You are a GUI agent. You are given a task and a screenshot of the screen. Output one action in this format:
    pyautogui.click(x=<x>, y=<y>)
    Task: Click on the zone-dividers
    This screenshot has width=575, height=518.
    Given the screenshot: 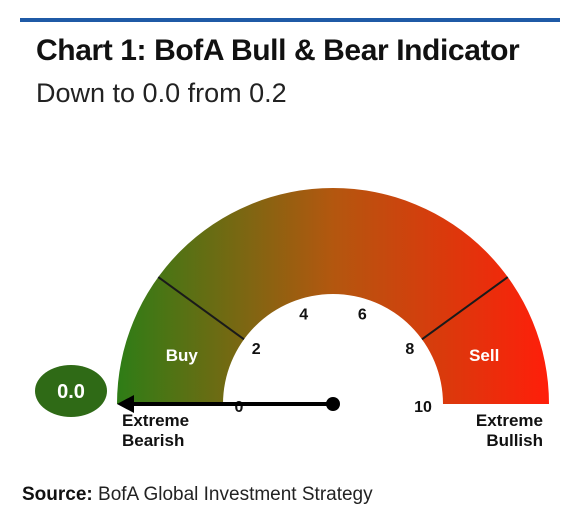 What is the action you would take?
    pyautogui.click(x=333, y=308)
    